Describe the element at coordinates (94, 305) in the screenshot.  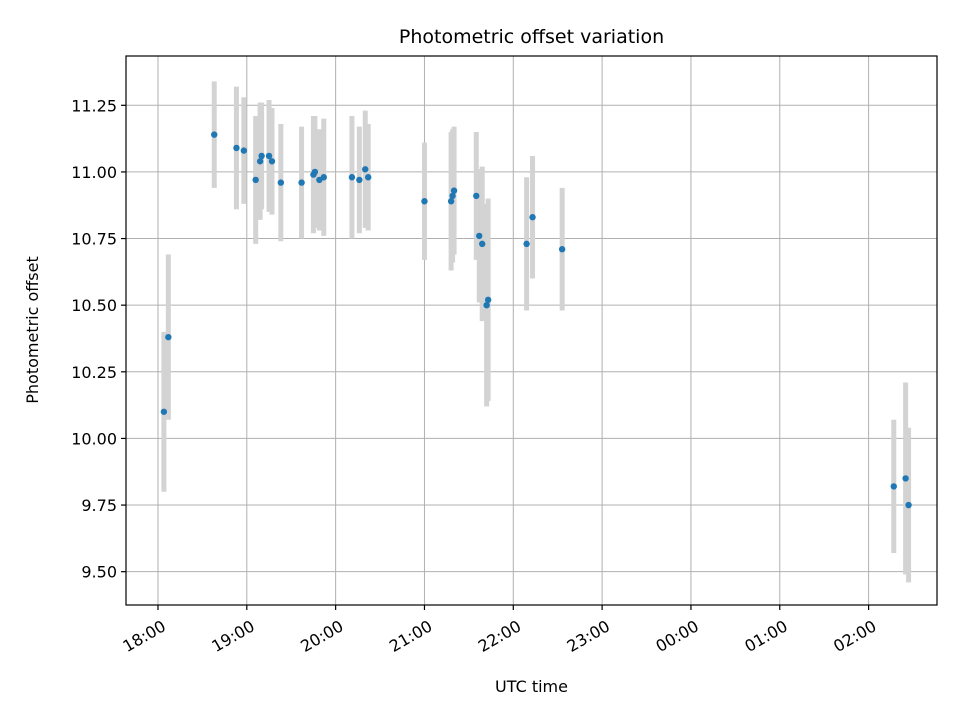
I see `y-tick-label: 10.50` at that location.